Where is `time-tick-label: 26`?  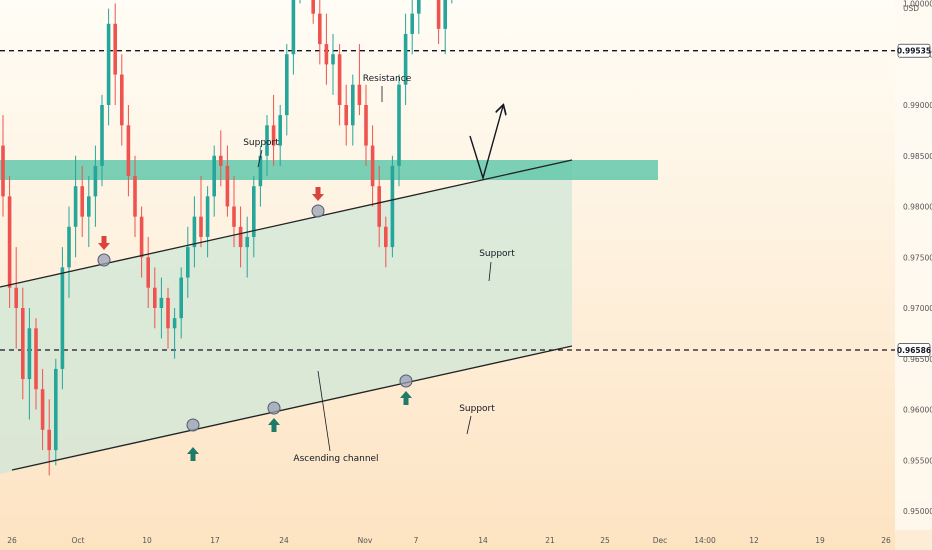
time-tick-label: 26 is located at coordinates (886, 540).